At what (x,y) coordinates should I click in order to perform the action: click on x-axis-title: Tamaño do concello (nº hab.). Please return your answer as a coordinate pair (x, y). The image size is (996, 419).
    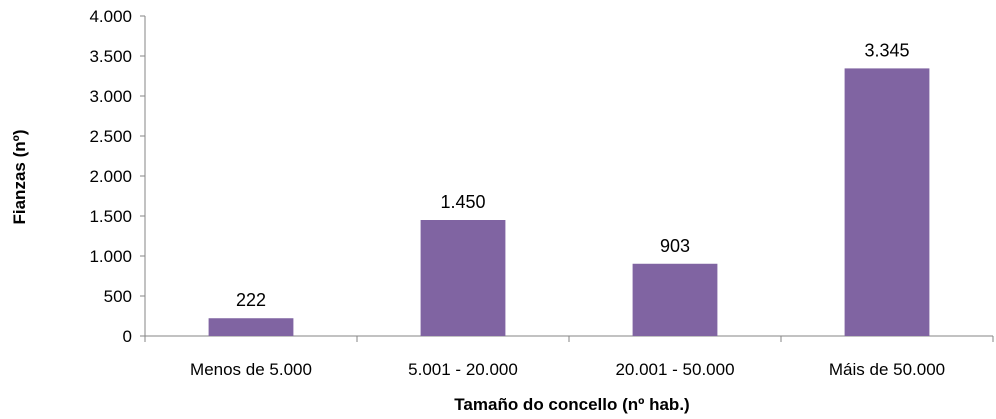
    Looking at the image, I should click on (571, 404).